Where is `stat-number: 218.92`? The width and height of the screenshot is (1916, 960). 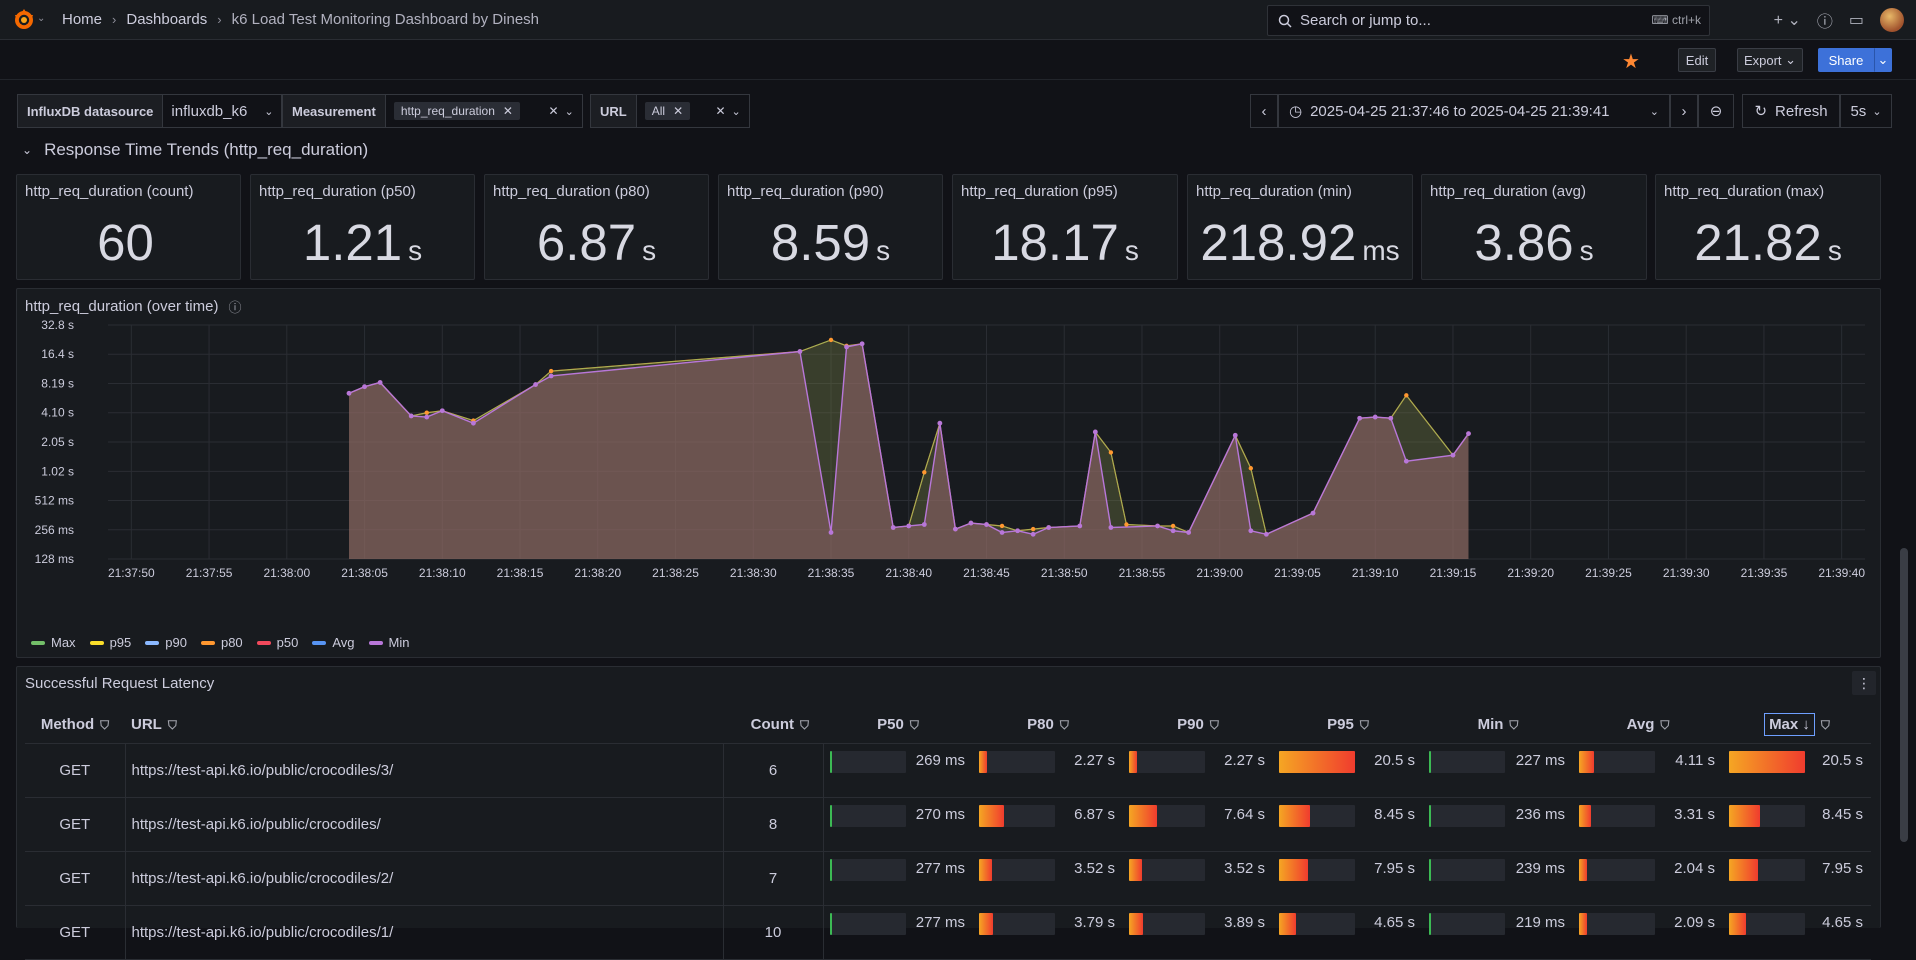
stat-number: 218.92 is located at coordinates (1278, 242).